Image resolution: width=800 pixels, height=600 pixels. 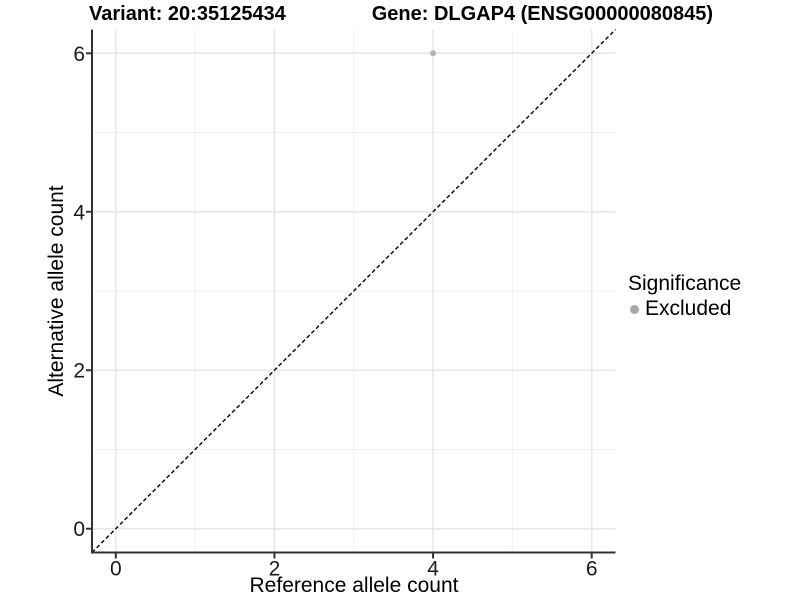 What do you see at coordinates (79, 529) in the screenshot?
I see `y-tick-label: 0` at bounding box center [79, 529].